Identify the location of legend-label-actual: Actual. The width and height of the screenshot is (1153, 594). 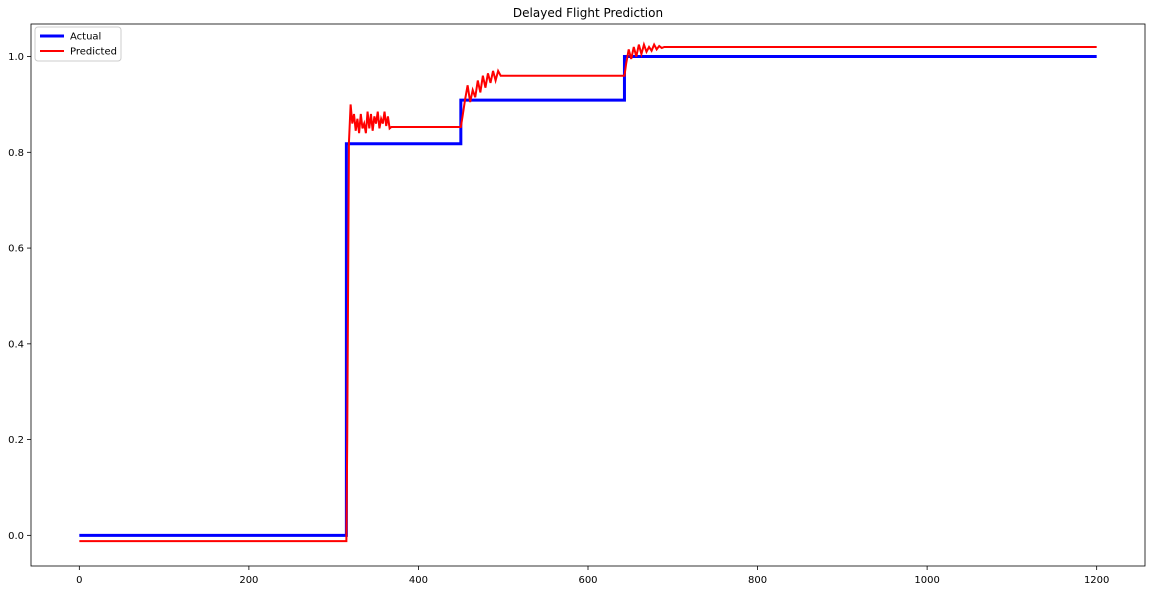
(85, 37).